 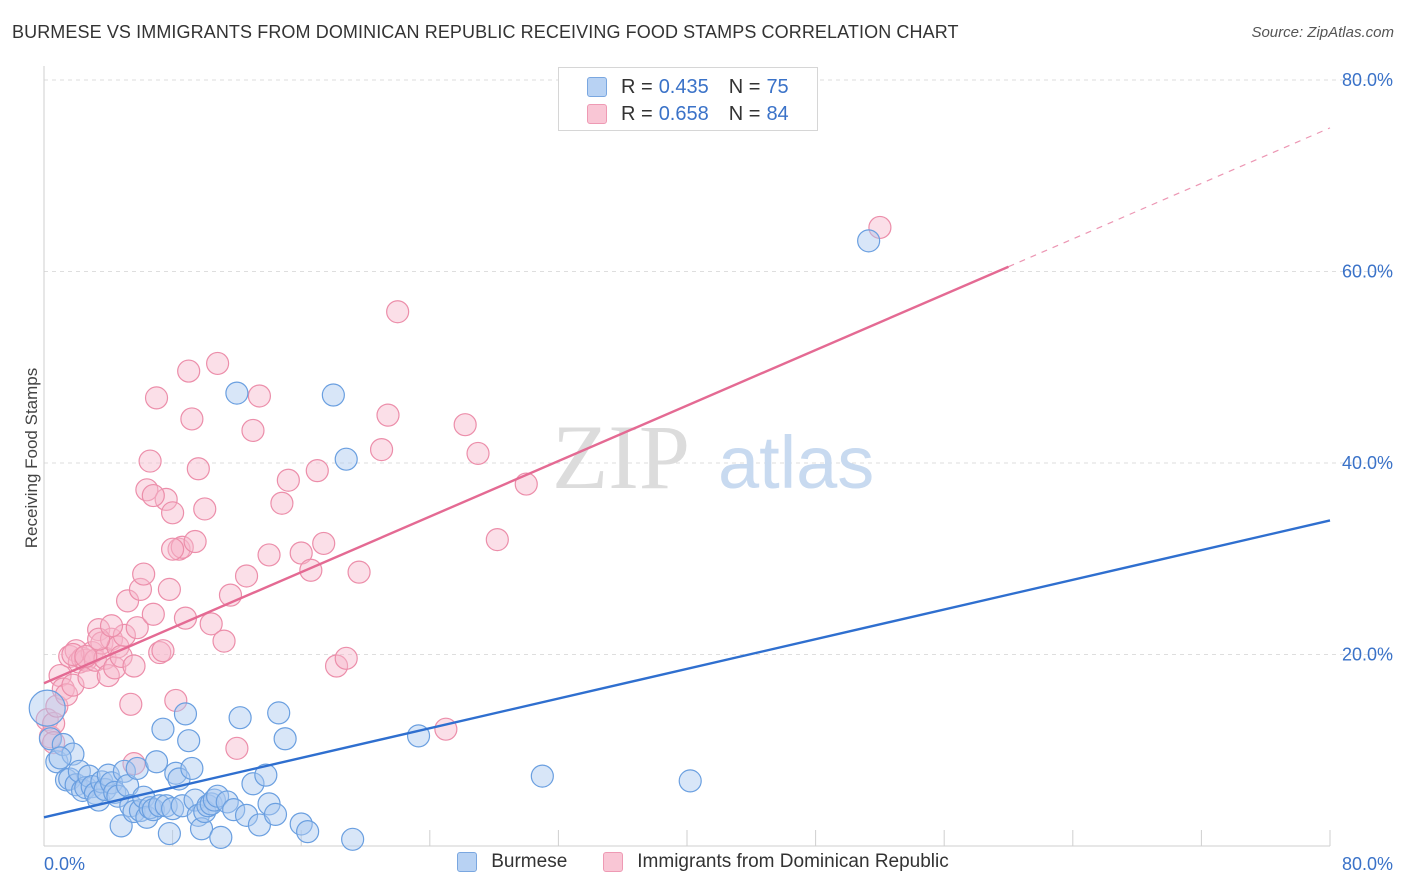 What do you see at coordinates (1367, 655) in the screenshot?
I see `y-tick-label: 20.0%` at bounding box center [1367, 655].